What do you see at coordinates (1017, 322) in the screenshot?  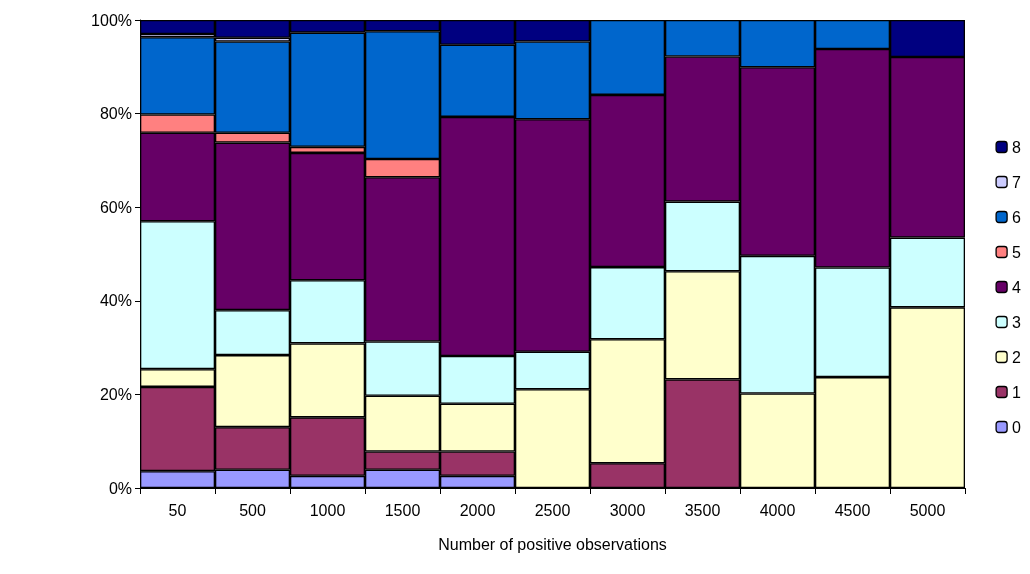 I see `legend-label: 3` at bounding box center [1017, 322].